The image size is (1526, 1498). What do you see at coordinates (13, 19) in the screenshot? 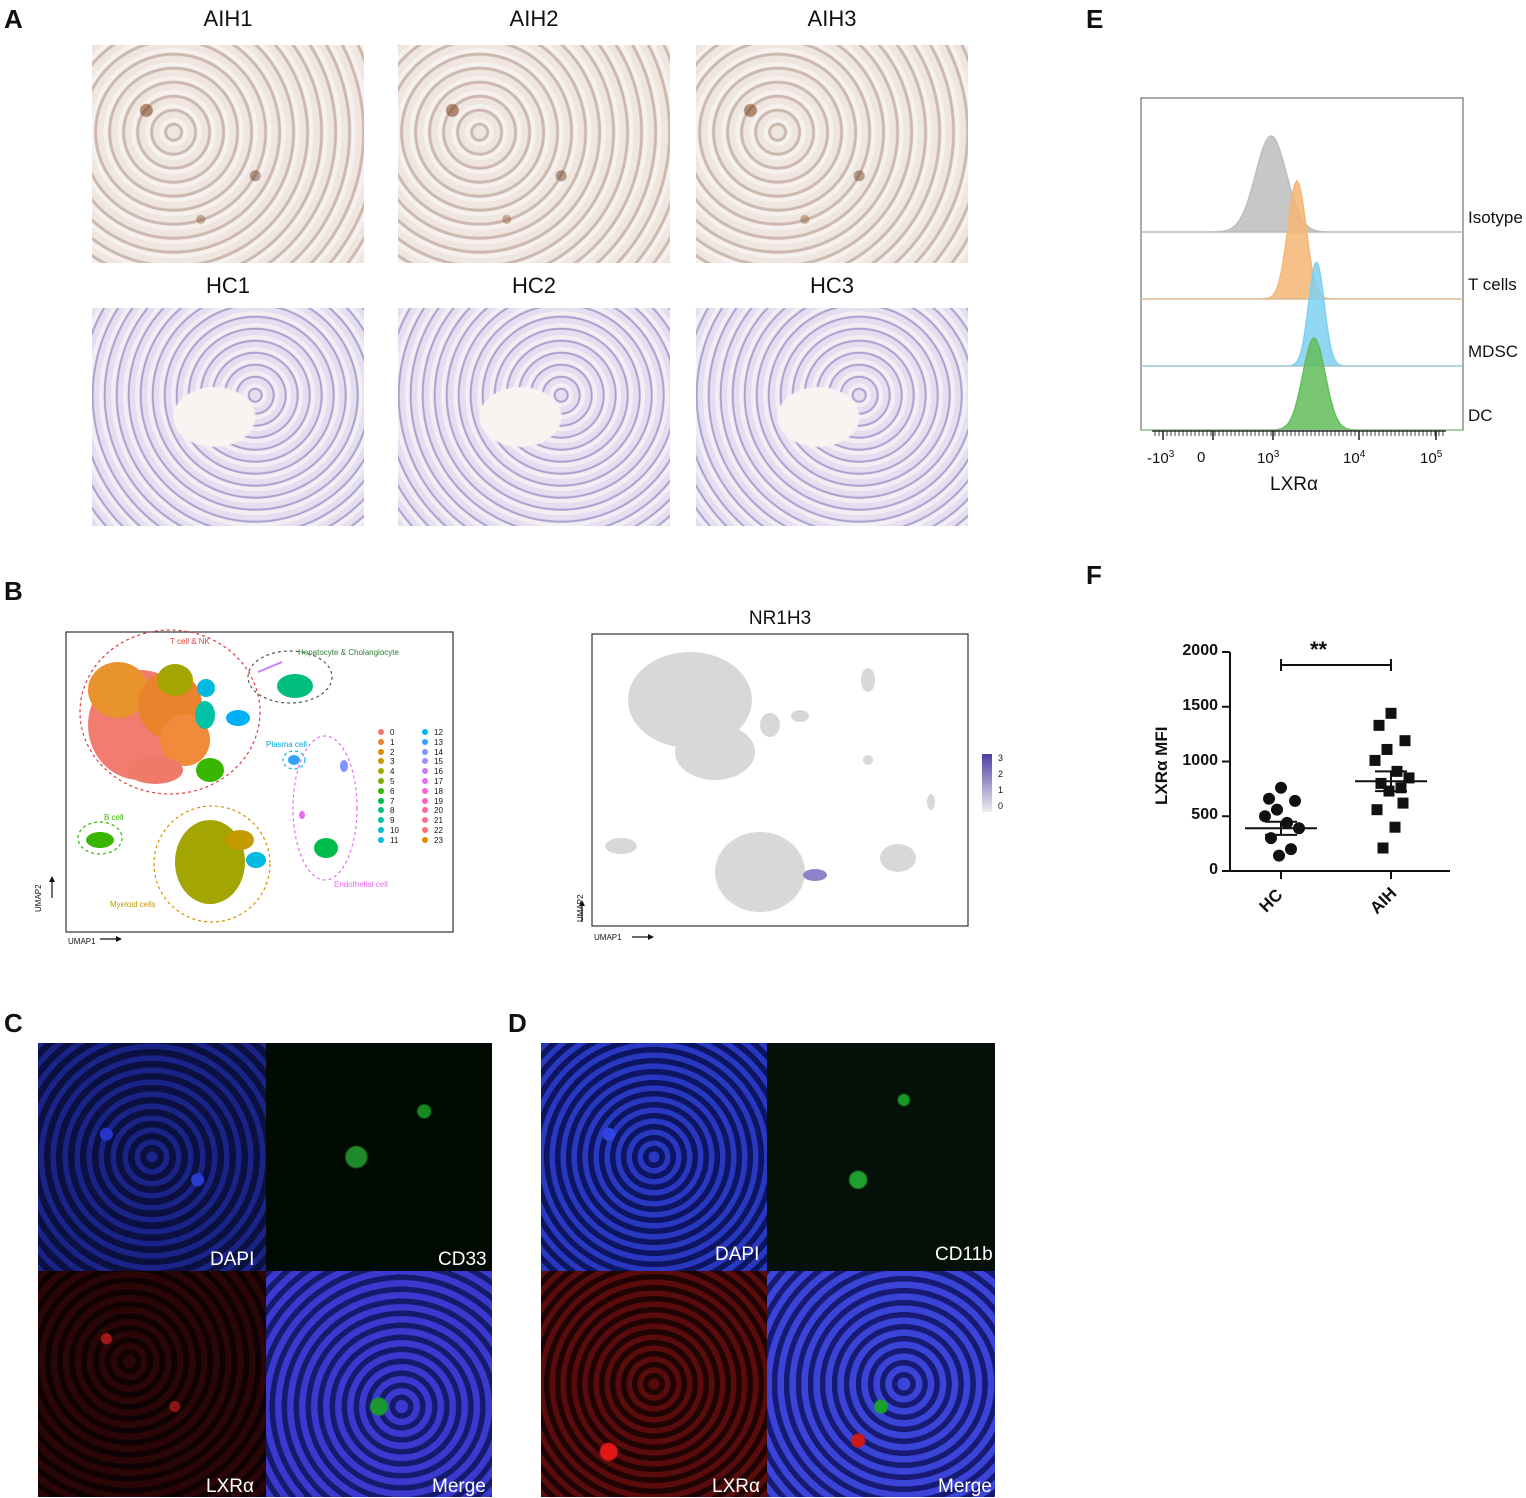
I see `panel-label-a: A` at bounding box center [13, 19].